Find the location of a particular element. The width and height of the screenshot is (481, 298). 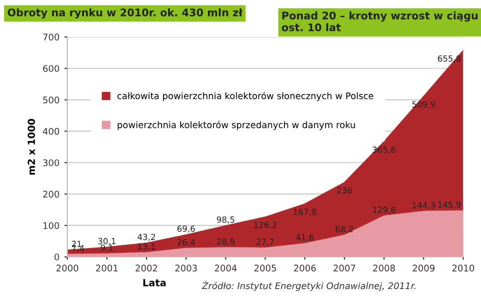

data-label: 30,1 is located at coordinates (107, 242).